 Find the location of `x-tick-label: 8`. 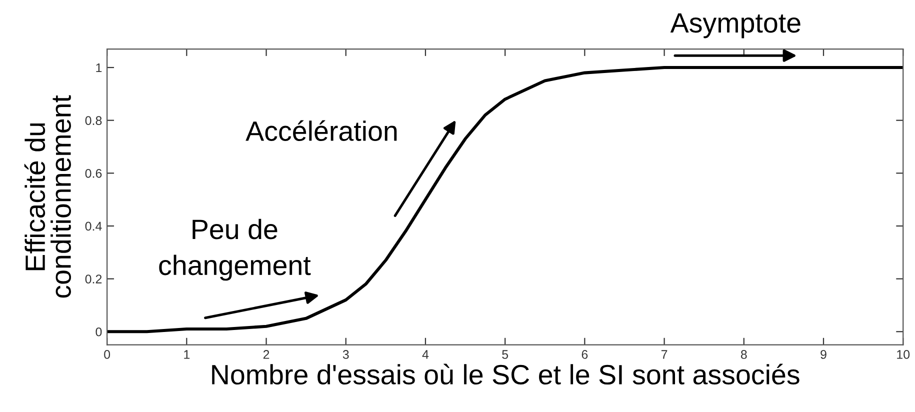

x-tick-label: 8 is located at coordinates (743, 354).